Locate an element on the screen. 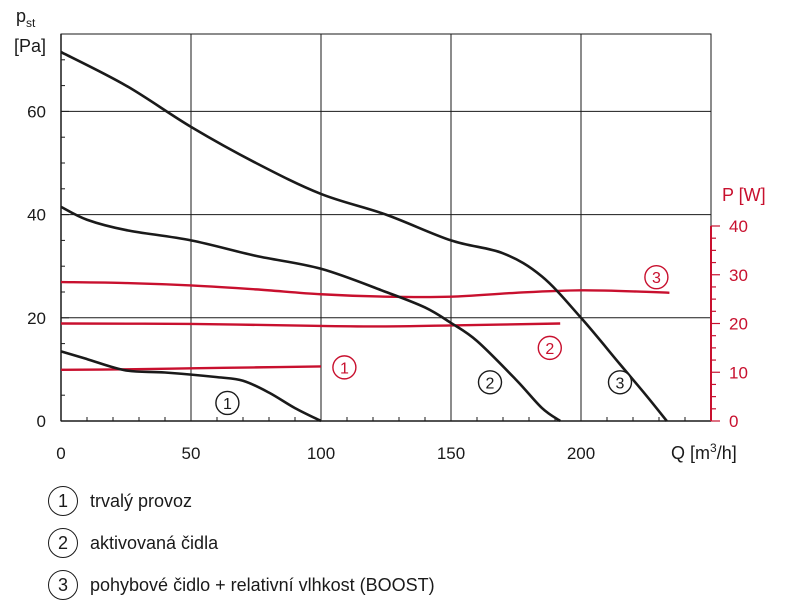 This screenshot has width=788, height=606. power-marker-label-3: 3 is located at coordinates (656, 278).